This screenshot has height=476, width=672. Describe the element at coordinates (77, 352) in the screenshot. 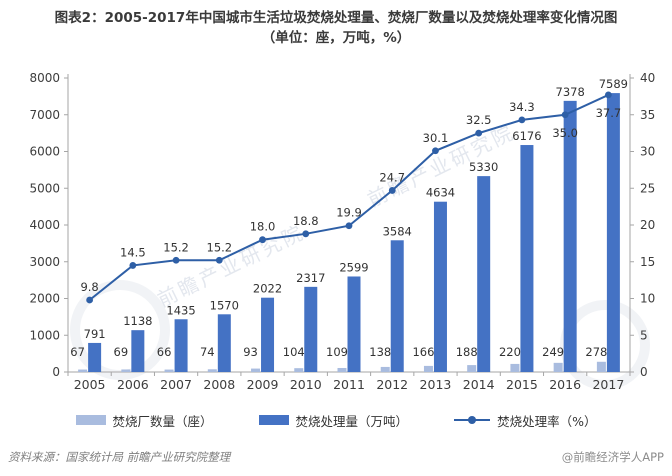

I see `plants-data-label: 67` at that location.